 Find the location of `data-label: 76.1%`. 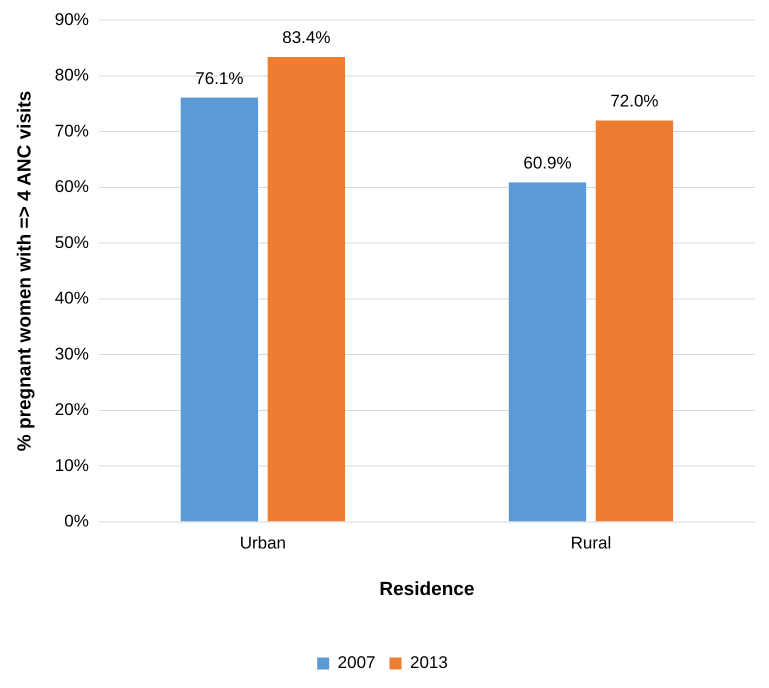

data-label: 76.1% is located at coordinates (219, 78).